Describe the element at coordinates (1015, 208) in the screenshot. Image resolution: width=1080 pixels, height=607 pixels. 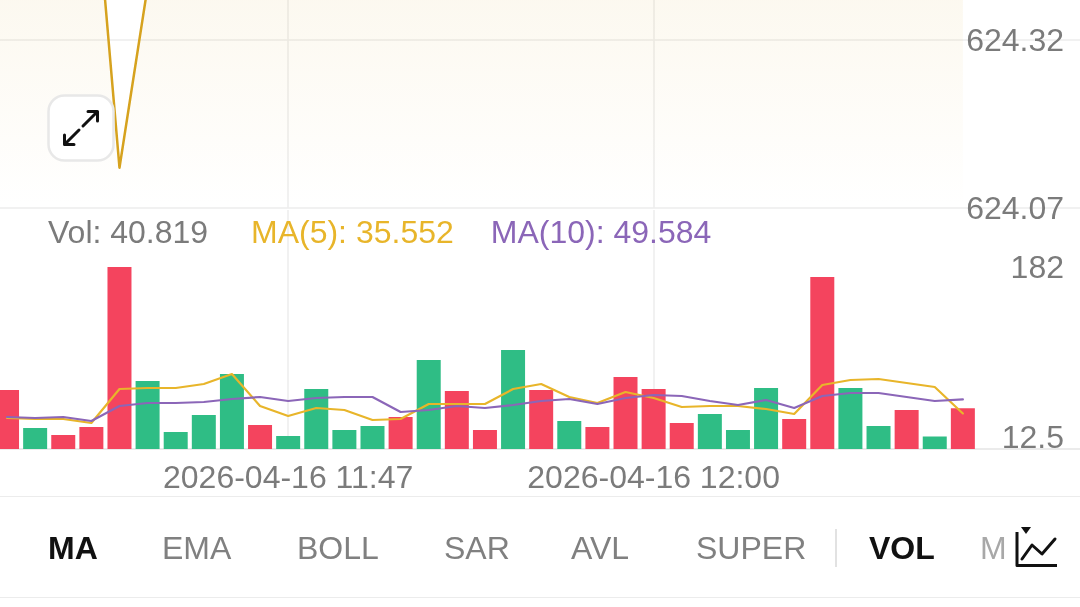
I see `y-tick-label: 624.07` at that location.